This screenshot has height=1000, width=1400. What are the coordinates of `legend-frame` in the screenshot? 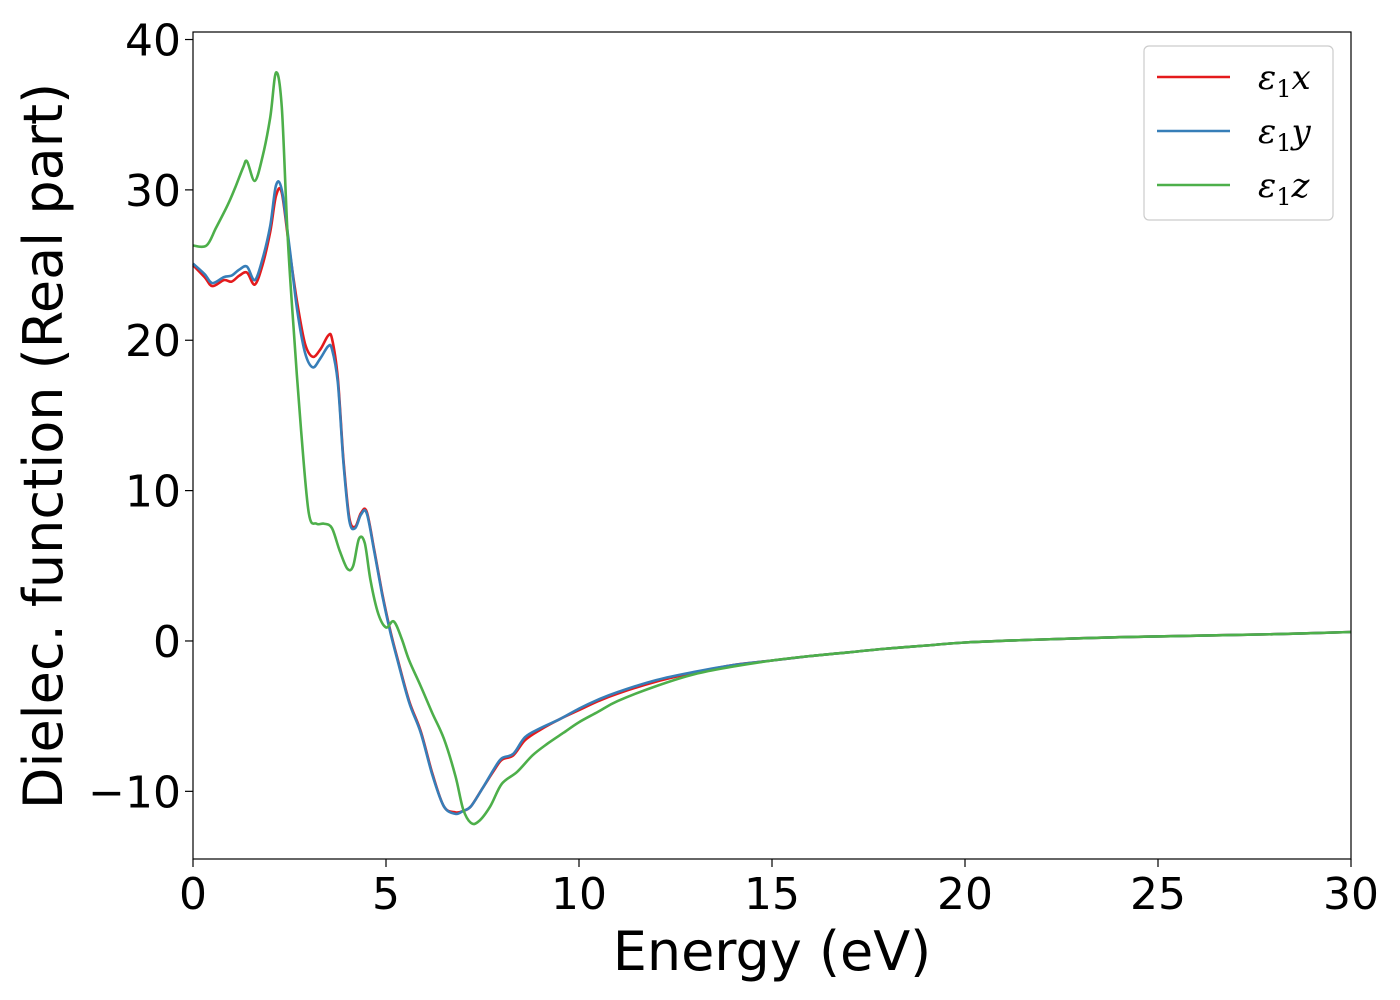 It's located at (1238, 133).